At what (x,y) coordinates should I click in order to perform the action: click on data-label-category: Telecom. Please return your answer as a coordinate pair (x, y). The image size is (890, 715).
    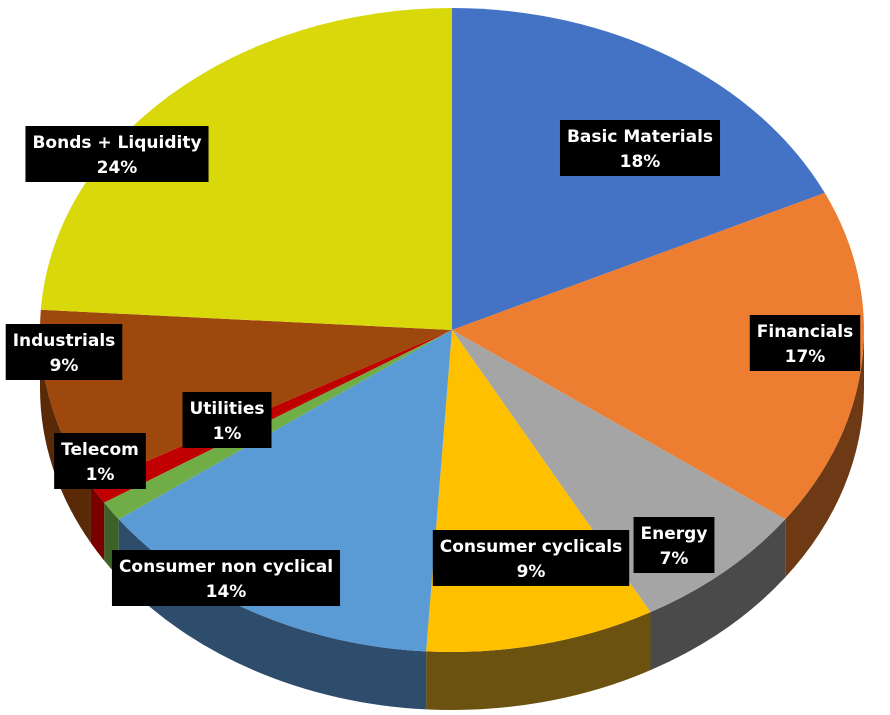
    Looking at the image, I should click on (100, 450).